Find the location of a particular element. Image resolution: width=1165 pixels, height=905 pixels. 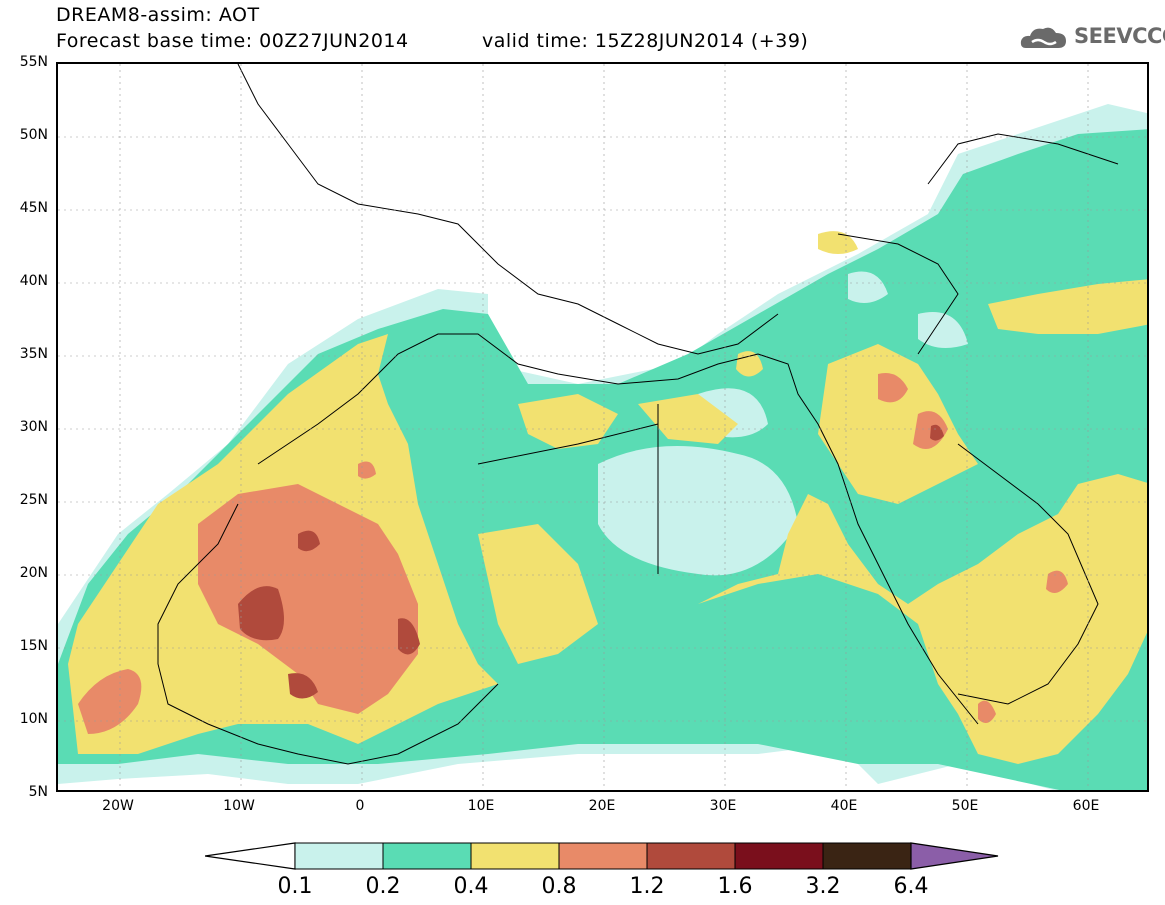

lon-label: 20E is located at coordinates (602, 806).